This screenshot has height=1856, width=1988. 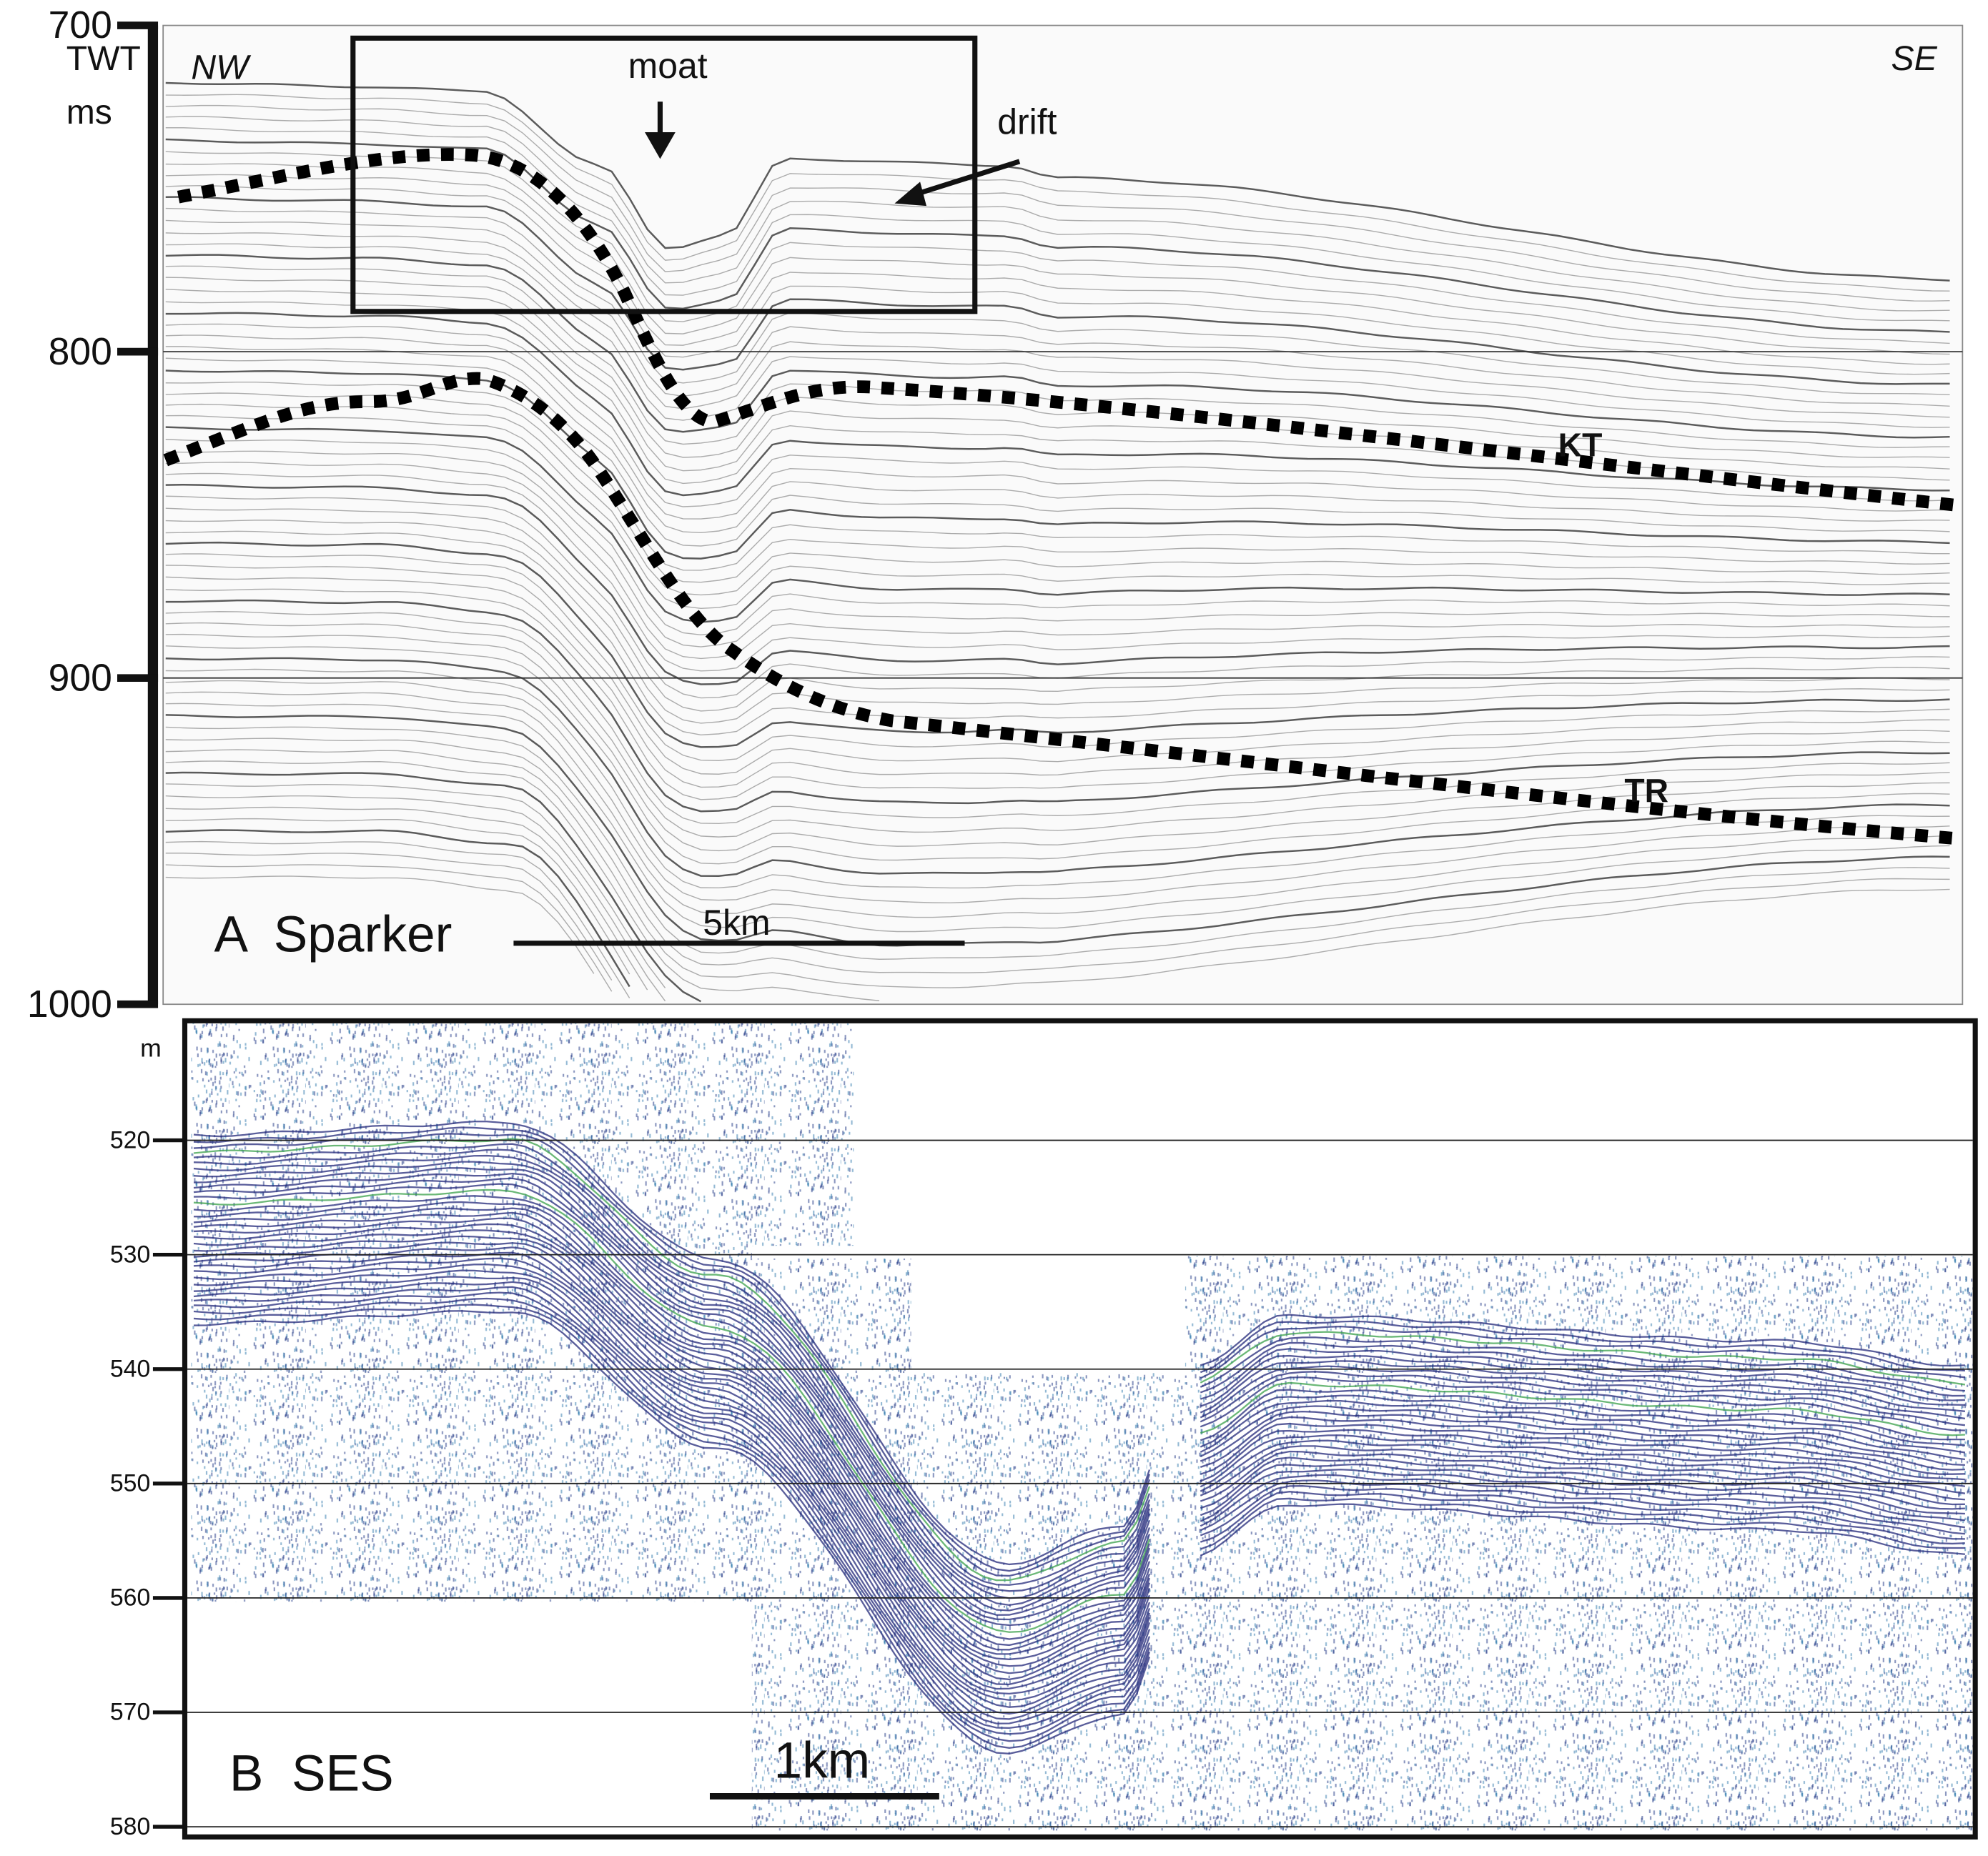 I want to click on y-tick-label: 900, so click(x=81, y=678).